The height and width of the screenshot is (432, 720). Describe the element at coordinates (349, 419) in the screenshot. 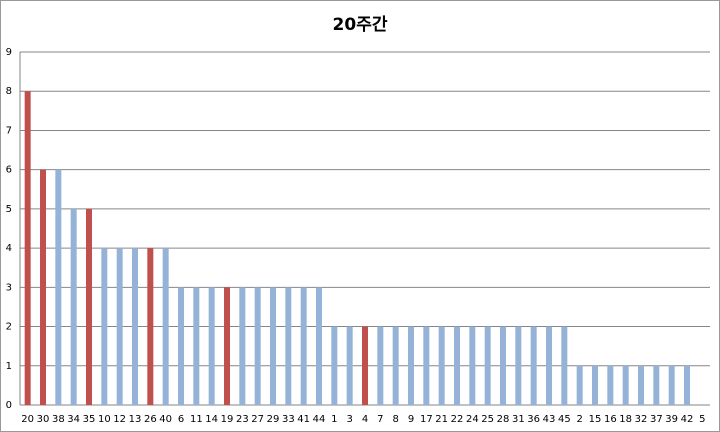

I see `x-tick-label: 3` at that location.